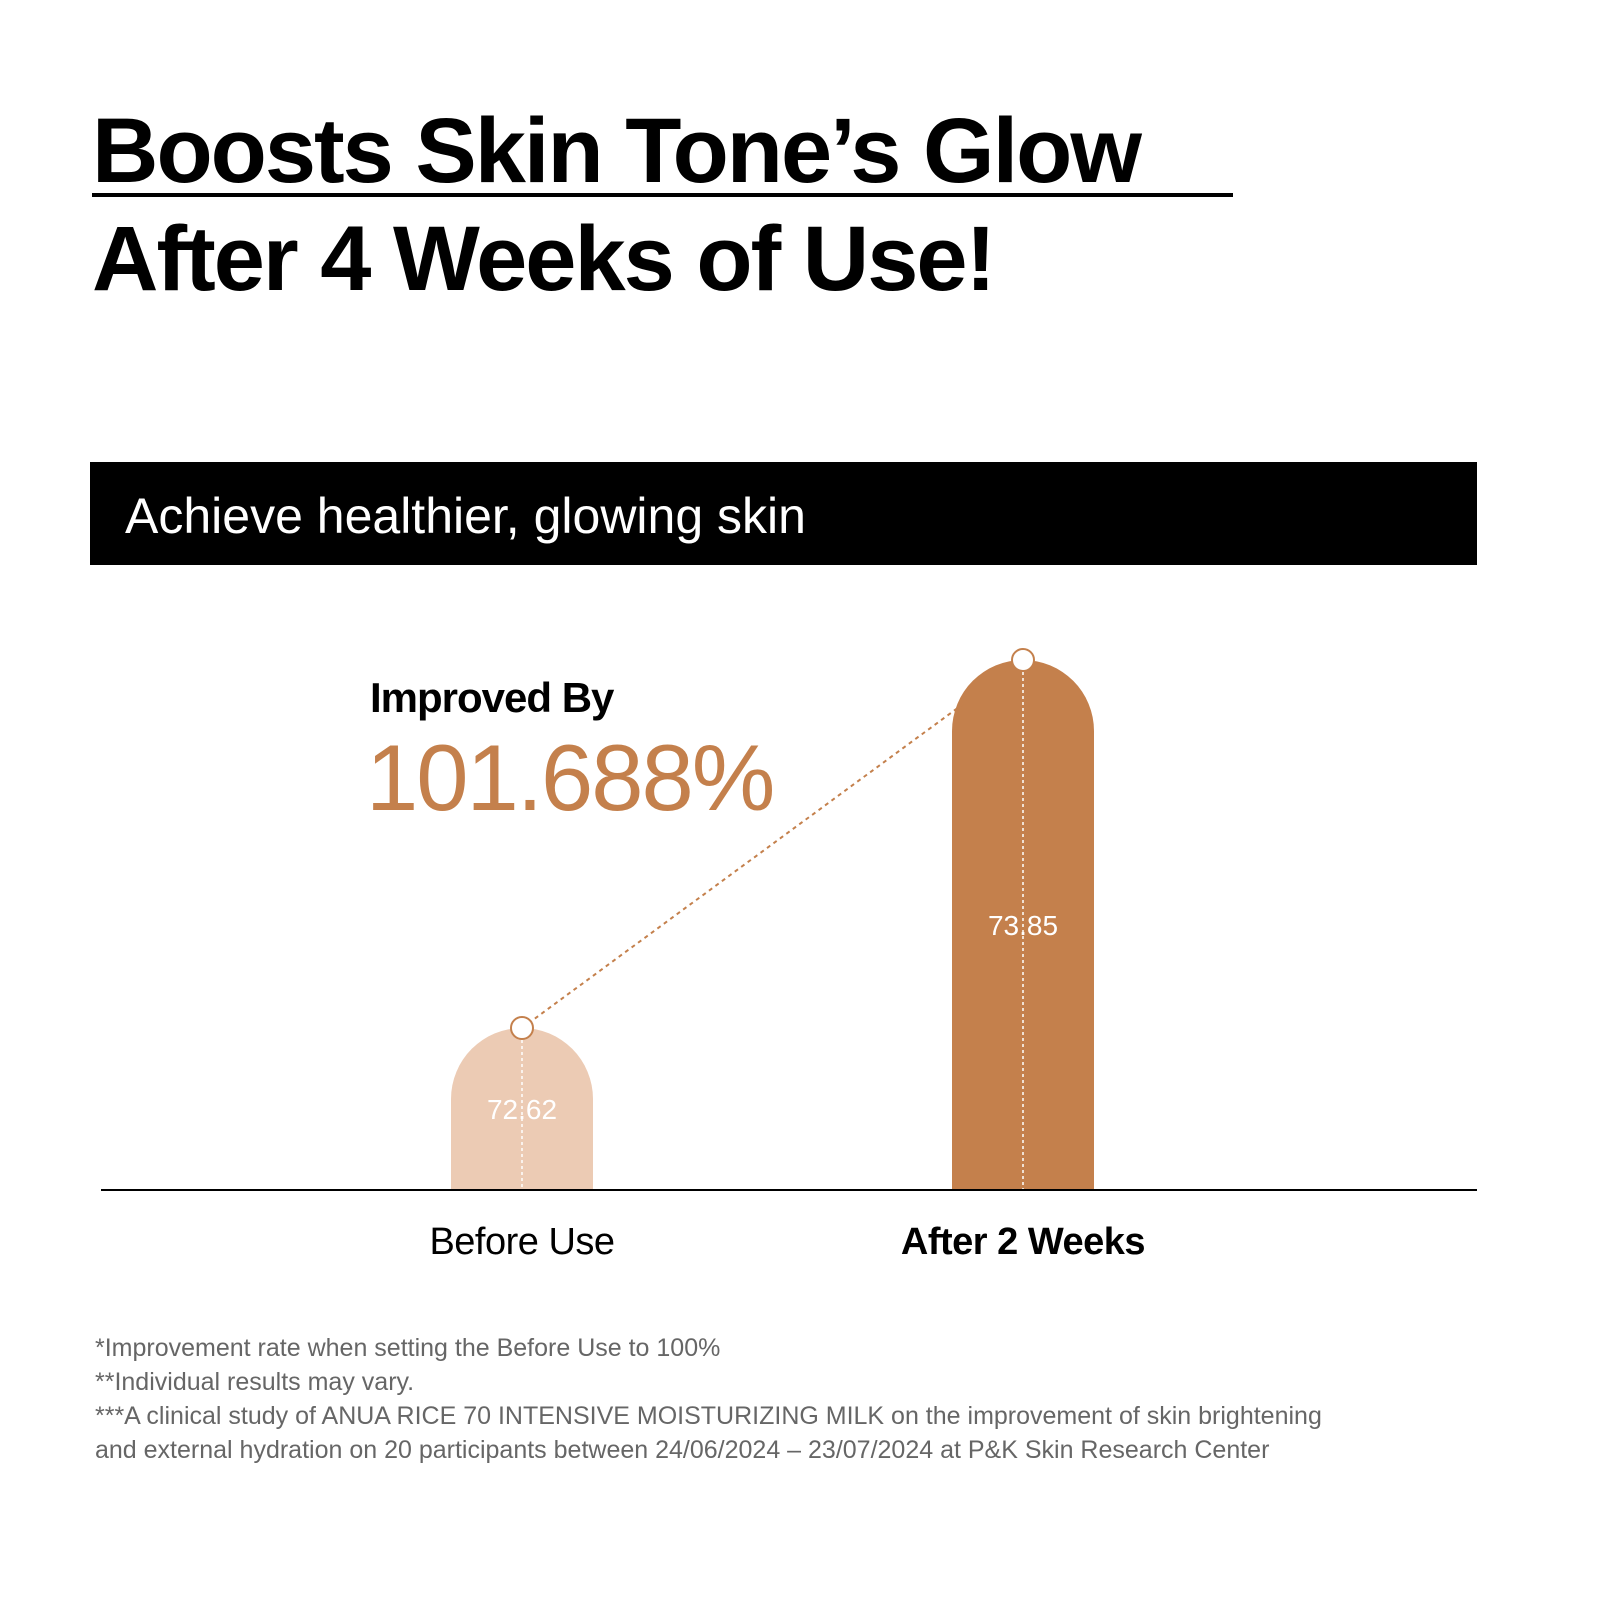 This screenshot has width=1600, height=1600. I want to click on annotation-value: 101.688%, so click(569, 777).